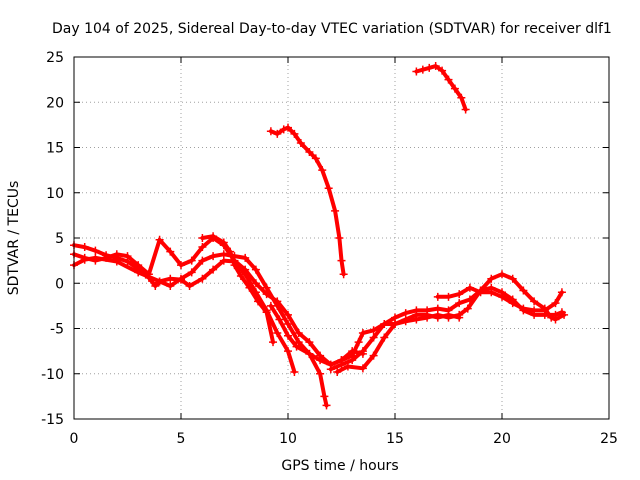  What do you see at coordinates (55, 194) in the screenshot?
I see `y-tick-label: 10` at bounding box center [55, 194].